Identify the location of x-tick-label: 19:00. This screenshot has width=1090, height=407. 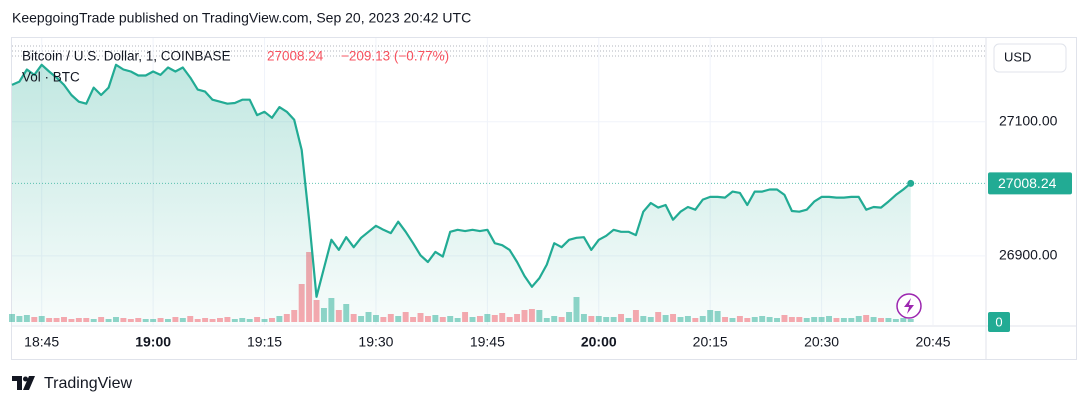
(153, 342).